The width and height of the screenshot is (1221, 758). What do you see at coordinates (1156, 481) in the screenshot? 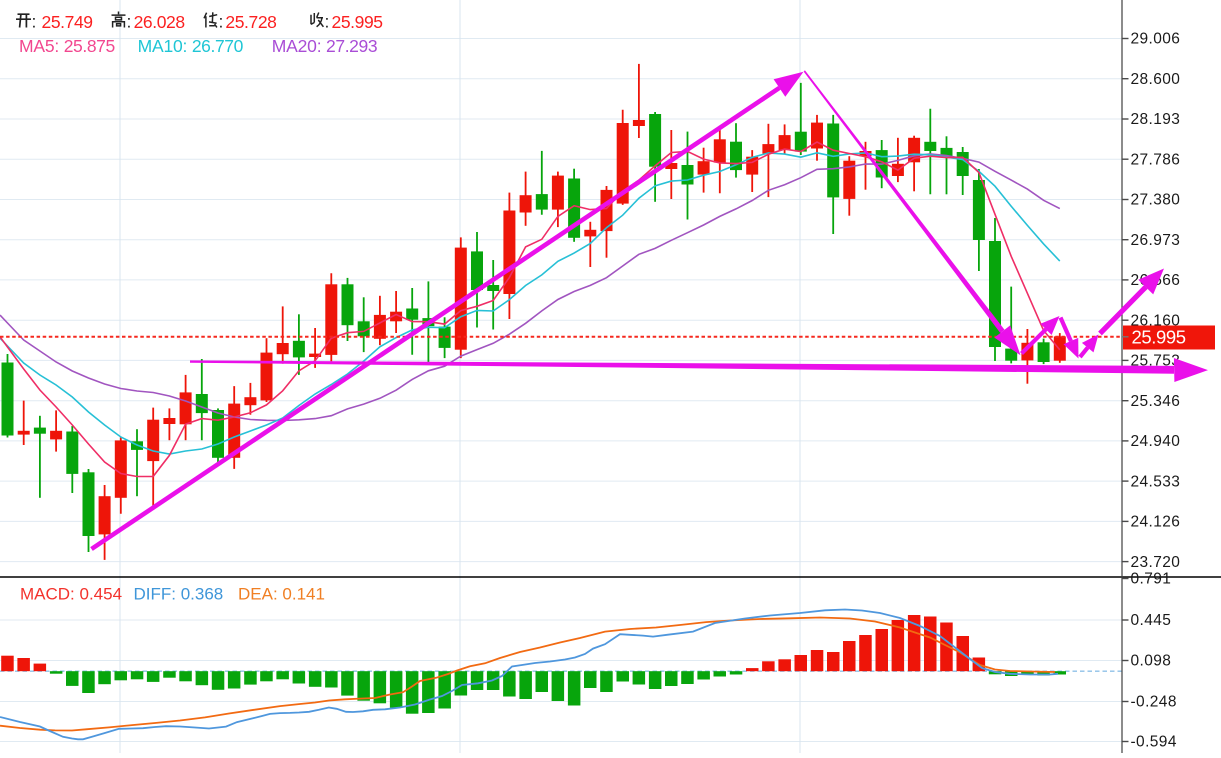
I see `svg-text: 24.533` at bounding box center [1156, 481].